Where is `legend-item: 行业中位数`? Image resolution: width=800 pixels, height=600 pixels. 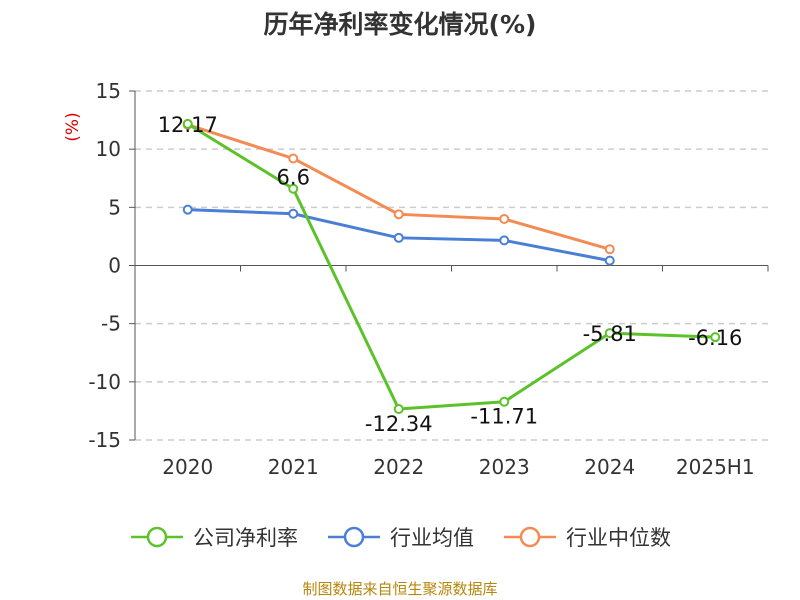 legend-item: 行业中位数 is located at coordinates (586, 537).